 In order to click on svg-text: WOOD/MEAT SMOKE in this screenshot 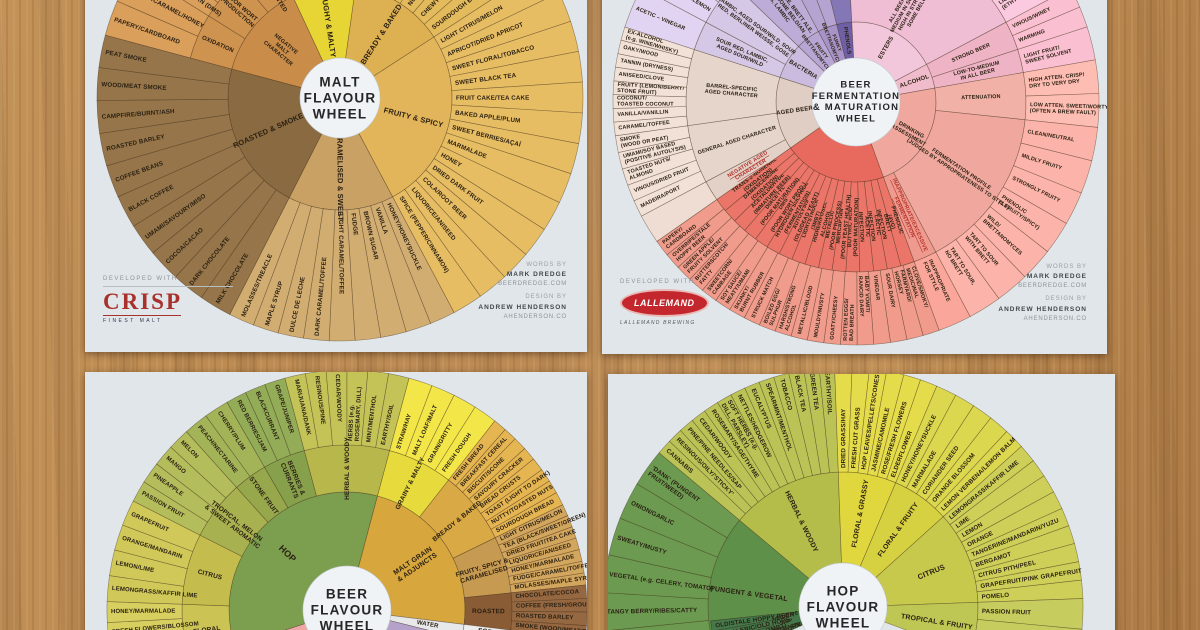, I will do `click(134, 86)`.